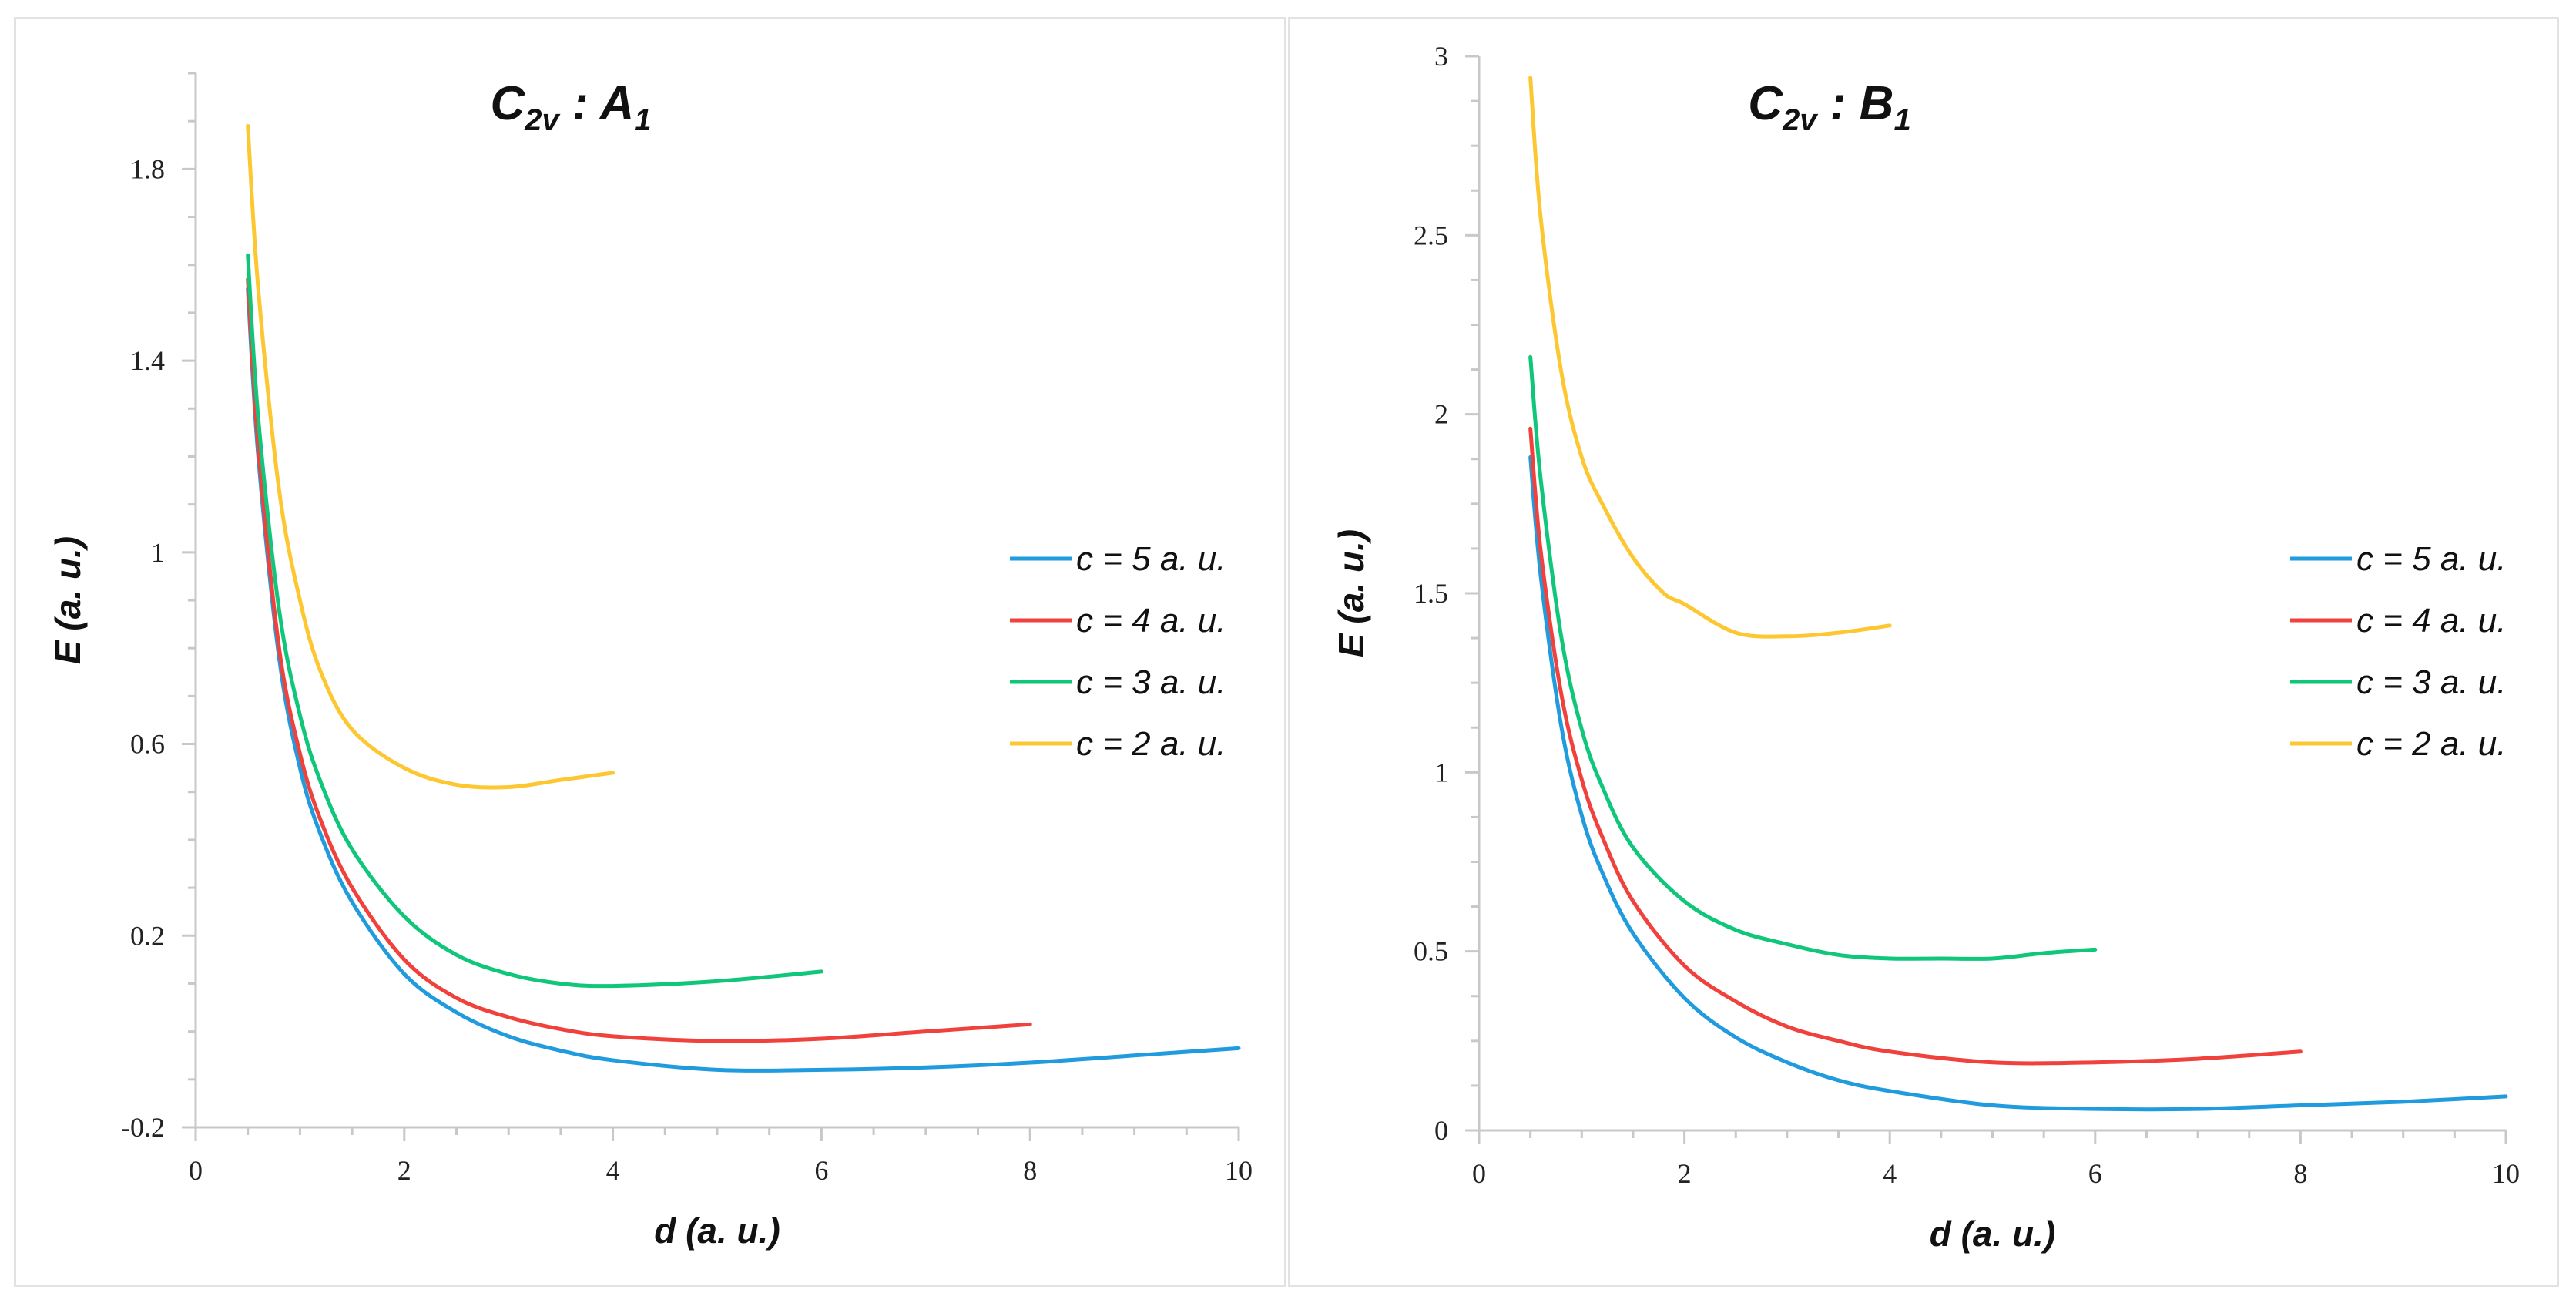  What do you see at coordinates (1431, 952) in the screenshot?
I see `y-tick-label: 0.5` at bounding box center [1431, 952].